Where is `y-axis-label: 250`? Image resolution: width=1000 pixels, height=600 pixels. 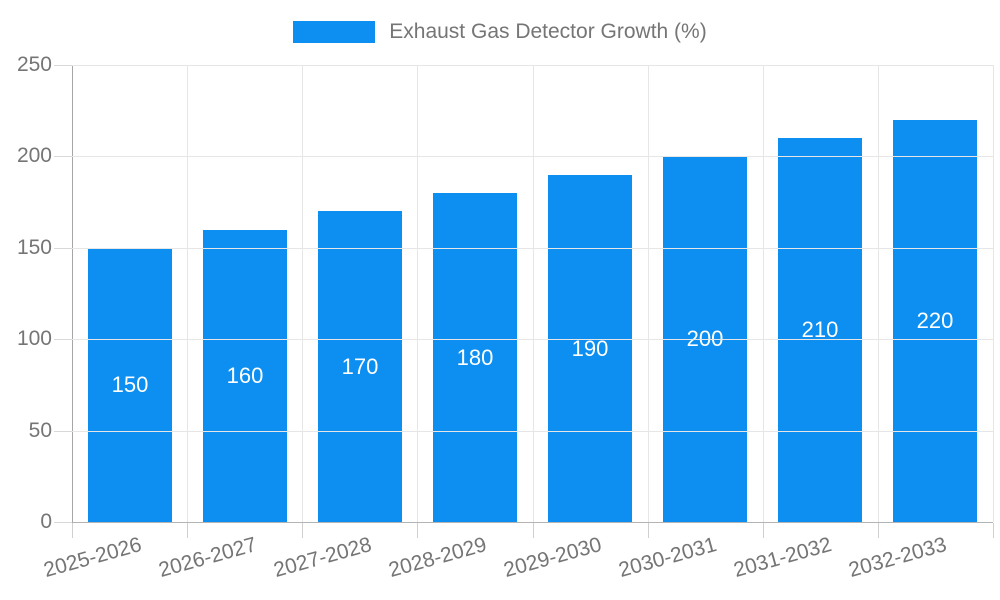
y-axis-label: 250 is located at coordinates (34, 64).